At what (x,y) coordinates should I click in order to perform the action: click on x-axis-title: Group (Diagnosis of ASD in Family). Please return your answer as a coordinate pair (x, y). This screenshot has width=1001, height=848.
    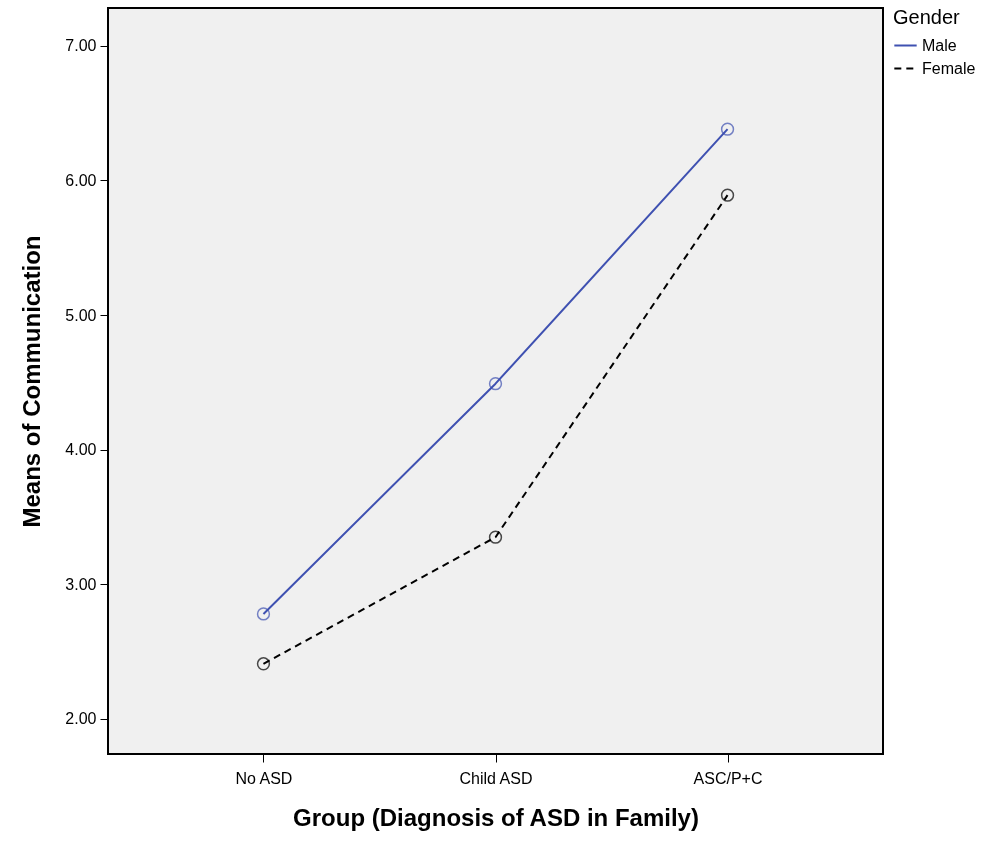
    Looking at the image, I should click on (496, 817).